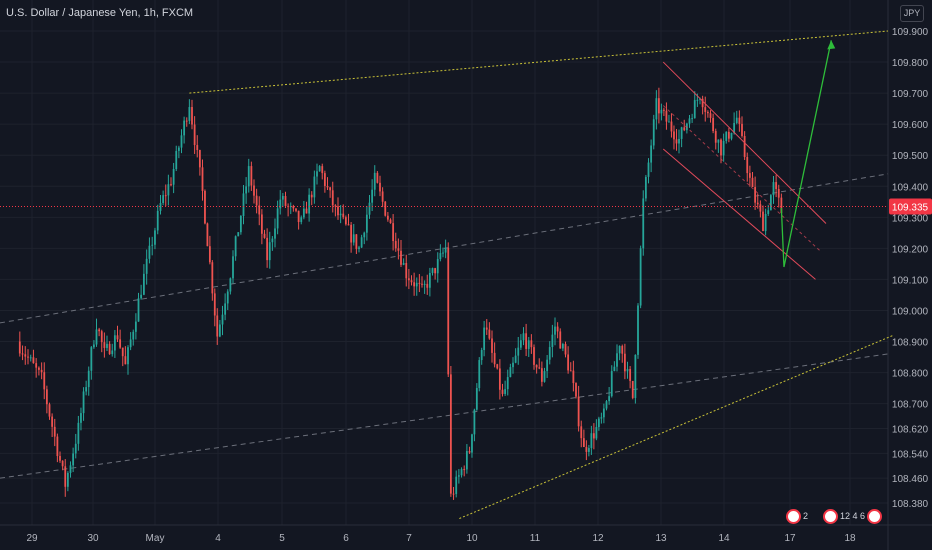 The image size is (932, 550). I want to click on x-tick-label: 30, so click(93, 538).